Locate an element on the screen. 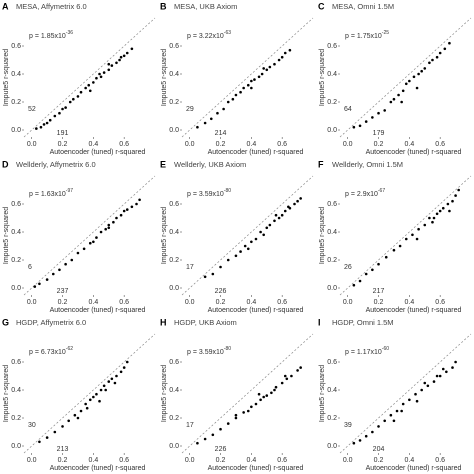  panel-title: MESA, Affymetrix 6.0 is located at coordinates (51, 6).